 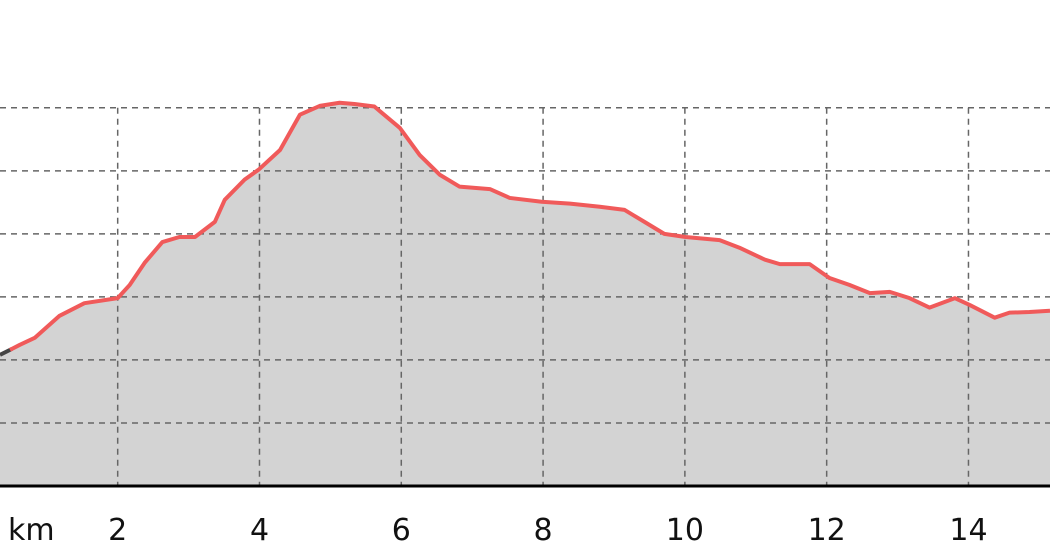 I want to click on x-tick-label: 6, so click(x=401, y=530).